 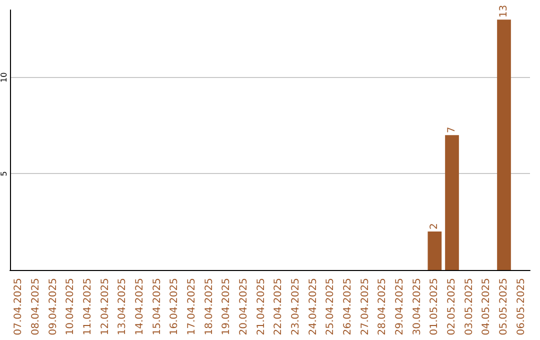 What do you see at coordinates (504, 11) in the screenshot?
I see `data-label: 13` at bounding box center [504, 11].